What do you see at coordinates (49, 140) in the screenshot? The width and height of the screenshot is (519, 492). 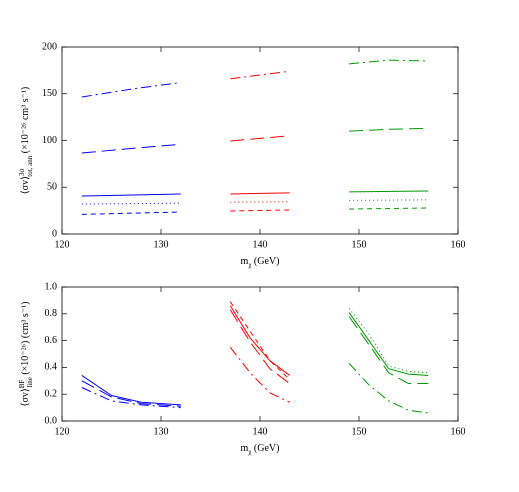 I see `y-tick-label: 100` at bounding box center [49, 140].